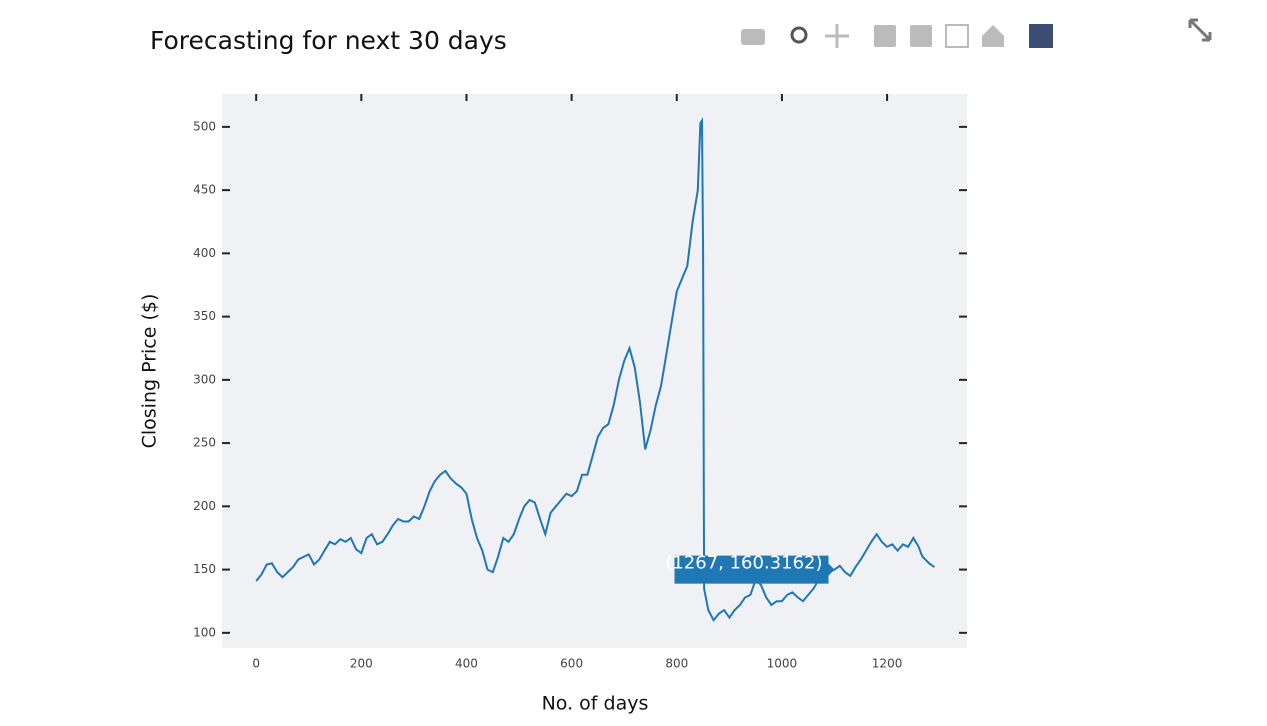 The height and width of the screenshot is (726, 1267). I want to click on x-tick-label: 1000, so click(782, 664).